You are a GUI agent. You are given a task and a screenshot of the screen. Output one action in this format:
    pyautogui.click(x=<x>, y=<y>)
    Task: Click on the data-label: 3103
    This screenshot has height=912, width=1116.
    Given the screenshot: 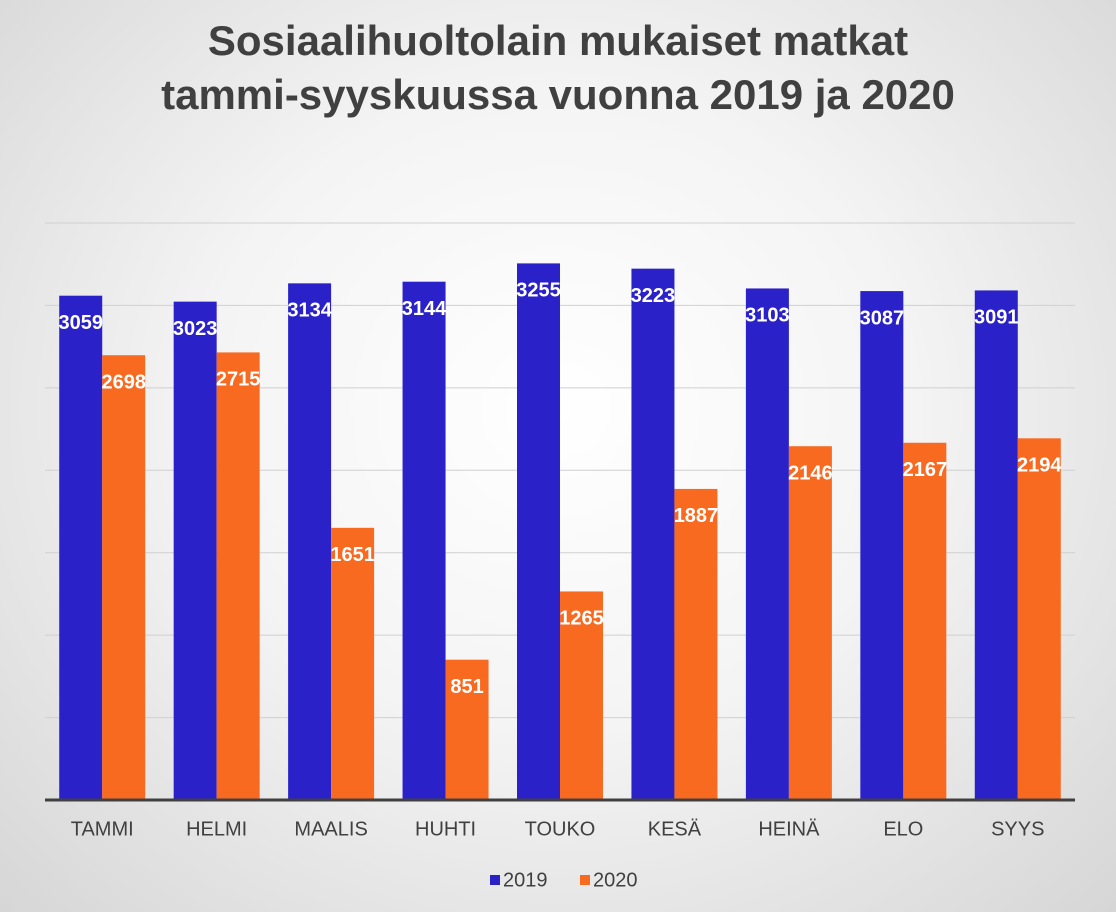 What is the action you would take?
    pyautogui.click(x=767, y=316)
    